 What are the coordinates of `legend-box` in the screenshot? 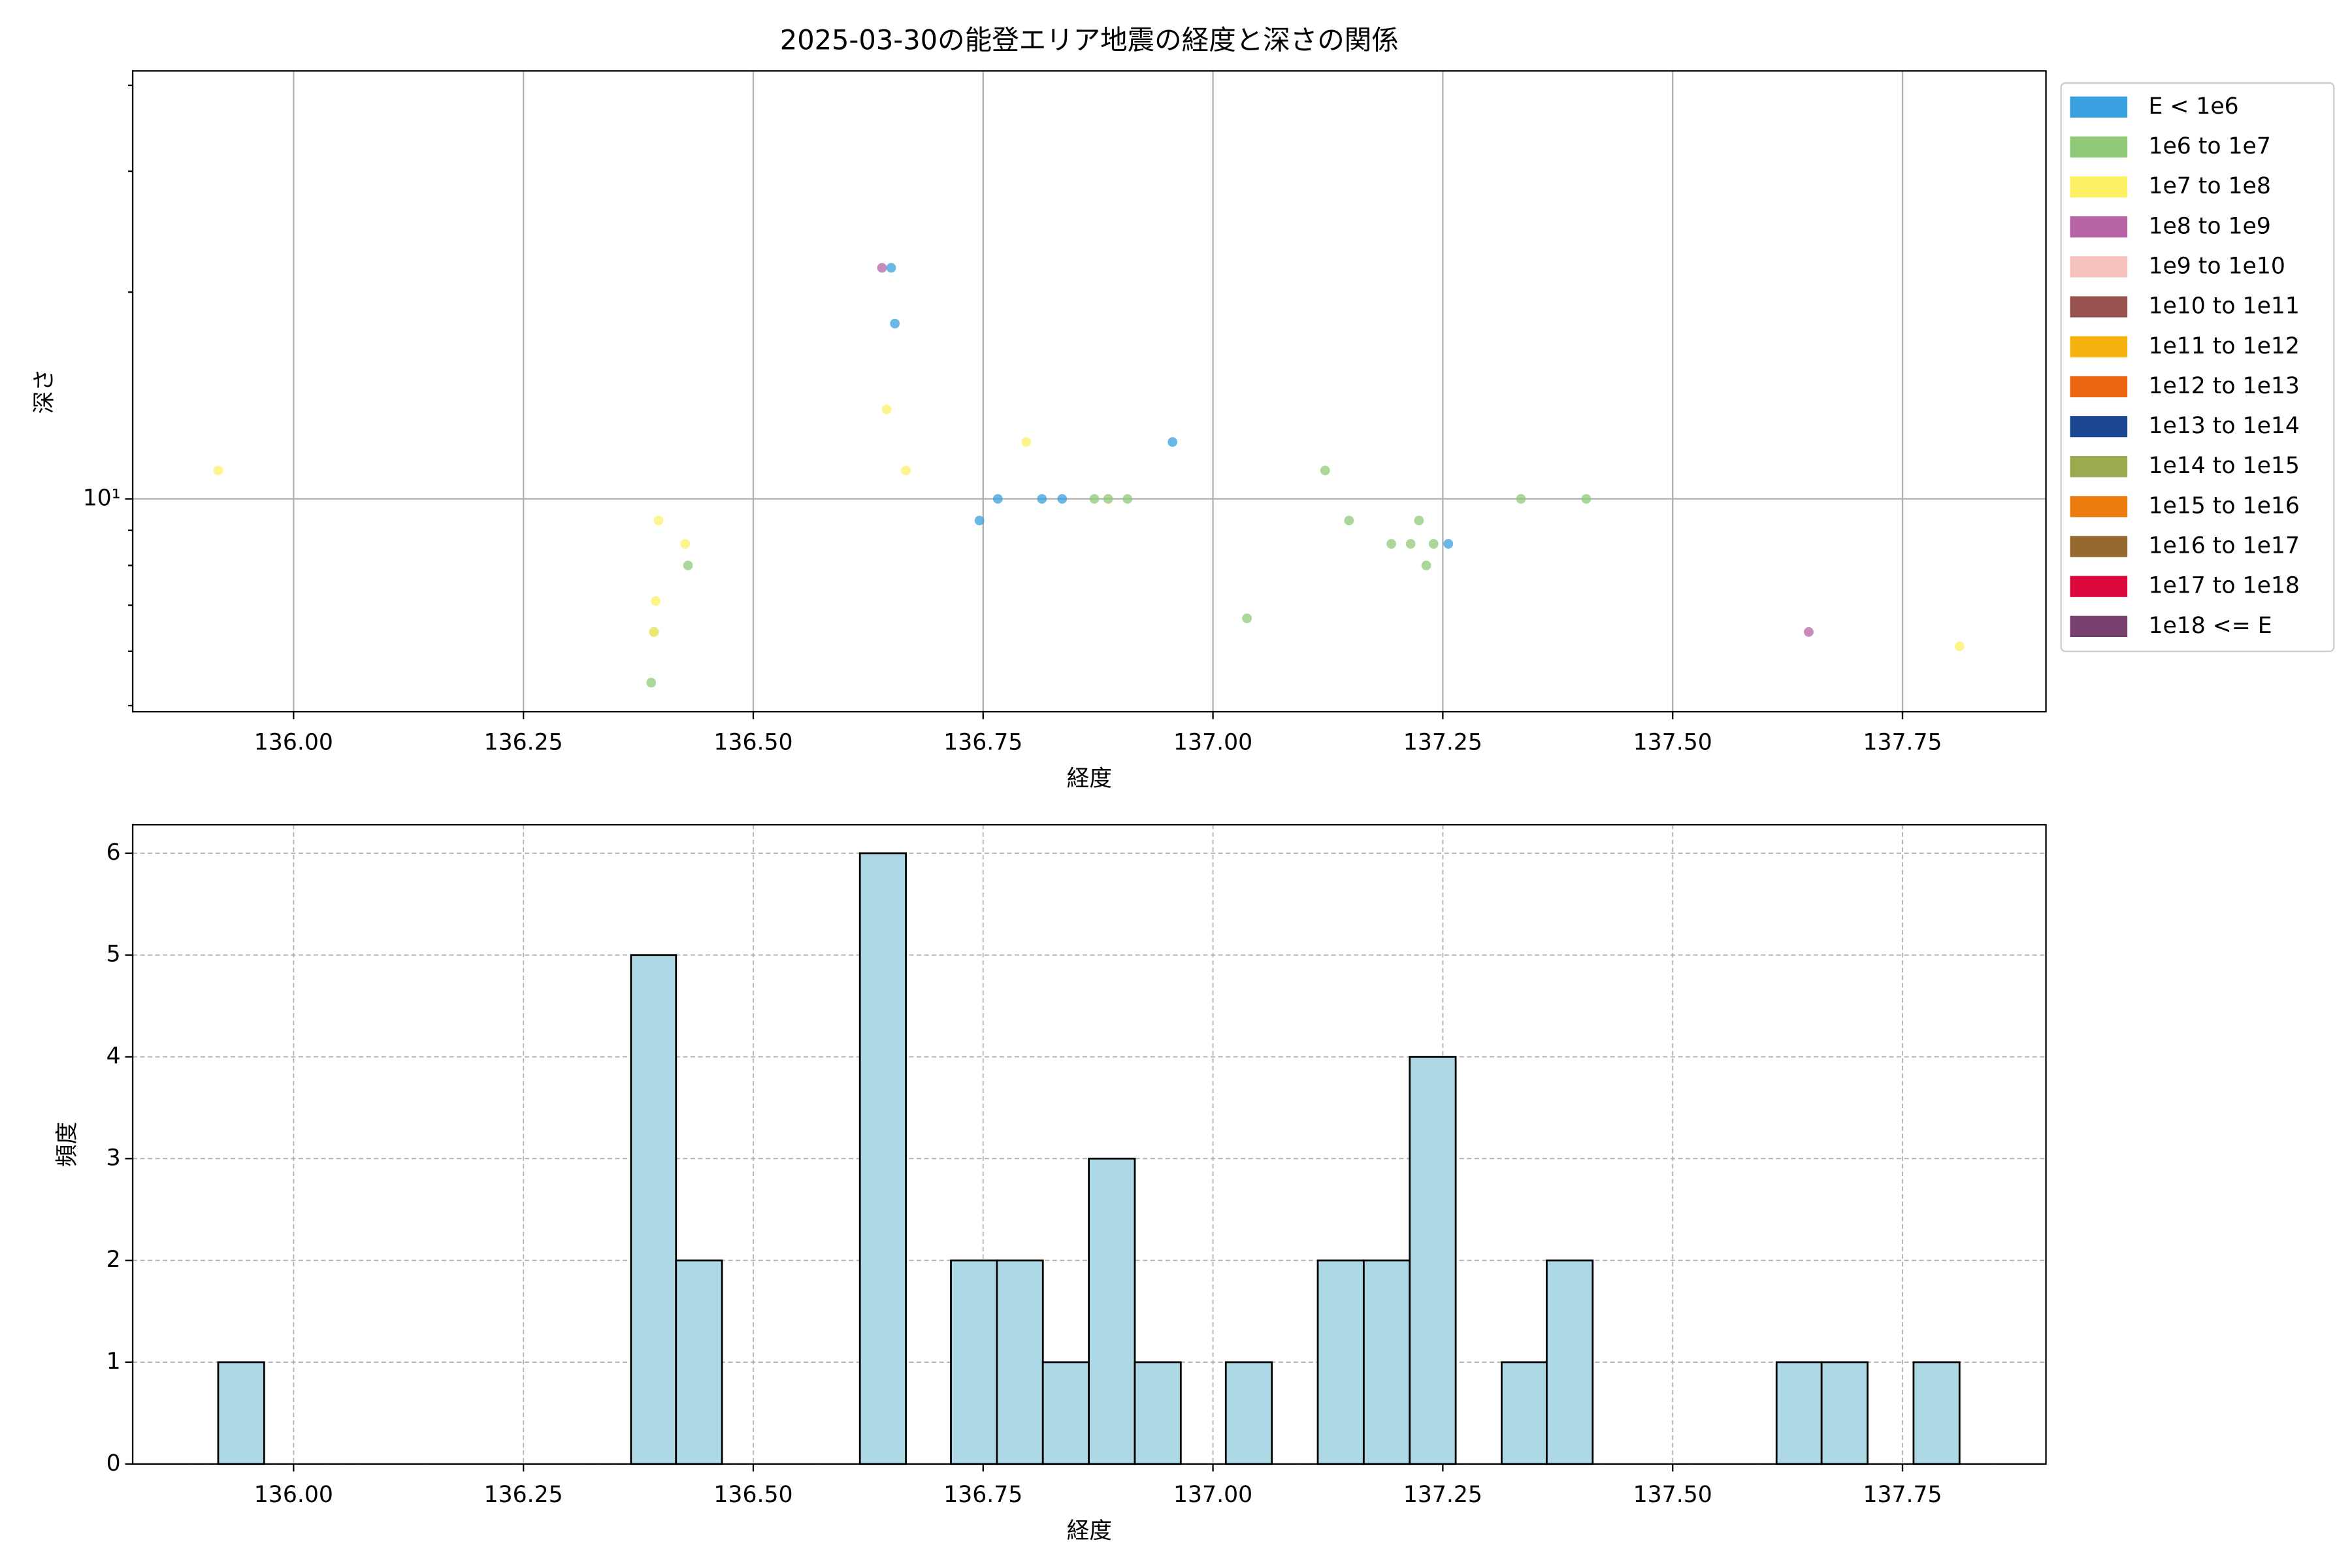 It's located at (2197, 367).